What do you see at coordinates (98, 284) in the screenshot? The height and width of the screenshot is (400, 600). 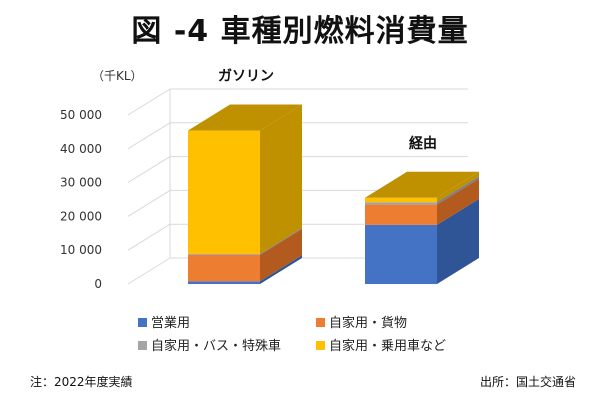 I see `y-tick-label: 0` at bounding box center [98, 284].